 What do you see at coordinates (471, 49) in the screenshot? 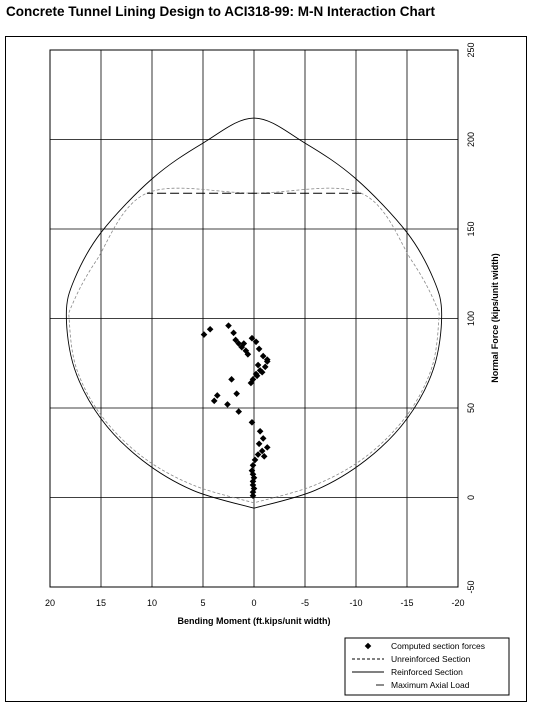
I see `y-tick-label: 250` at bounding box center [471, 49].